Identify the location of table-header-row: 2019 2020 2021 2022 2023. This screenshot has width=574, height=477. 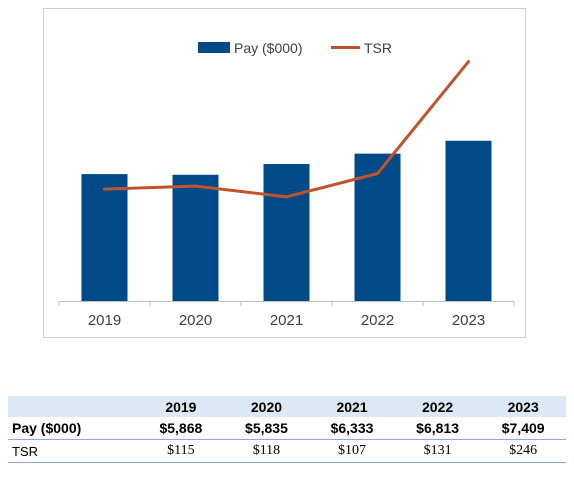
(287, 406).